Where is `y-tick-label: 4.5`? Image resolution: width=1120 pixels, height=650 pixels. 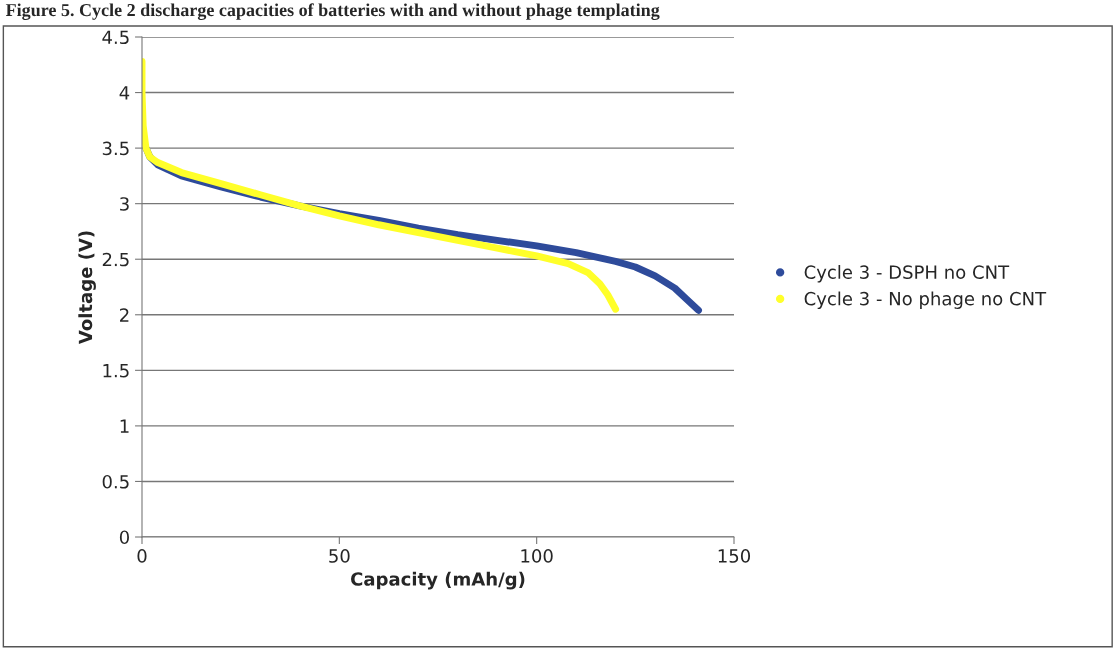 y-tick-label: 4.5 is located at coordinates (115, 37).